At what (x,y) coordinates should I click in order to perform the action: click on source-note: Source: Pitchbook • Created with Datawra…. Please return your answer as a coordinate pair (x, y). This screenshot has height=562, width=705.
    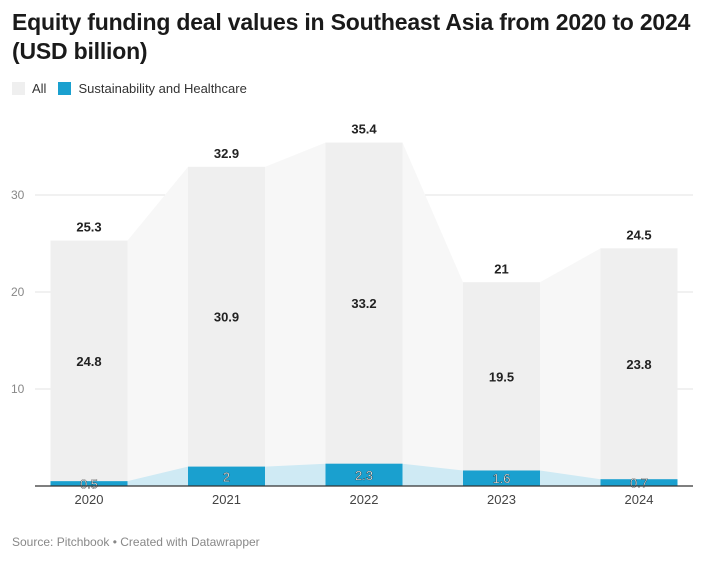
    Looking at the image, I should click on (136, 542).